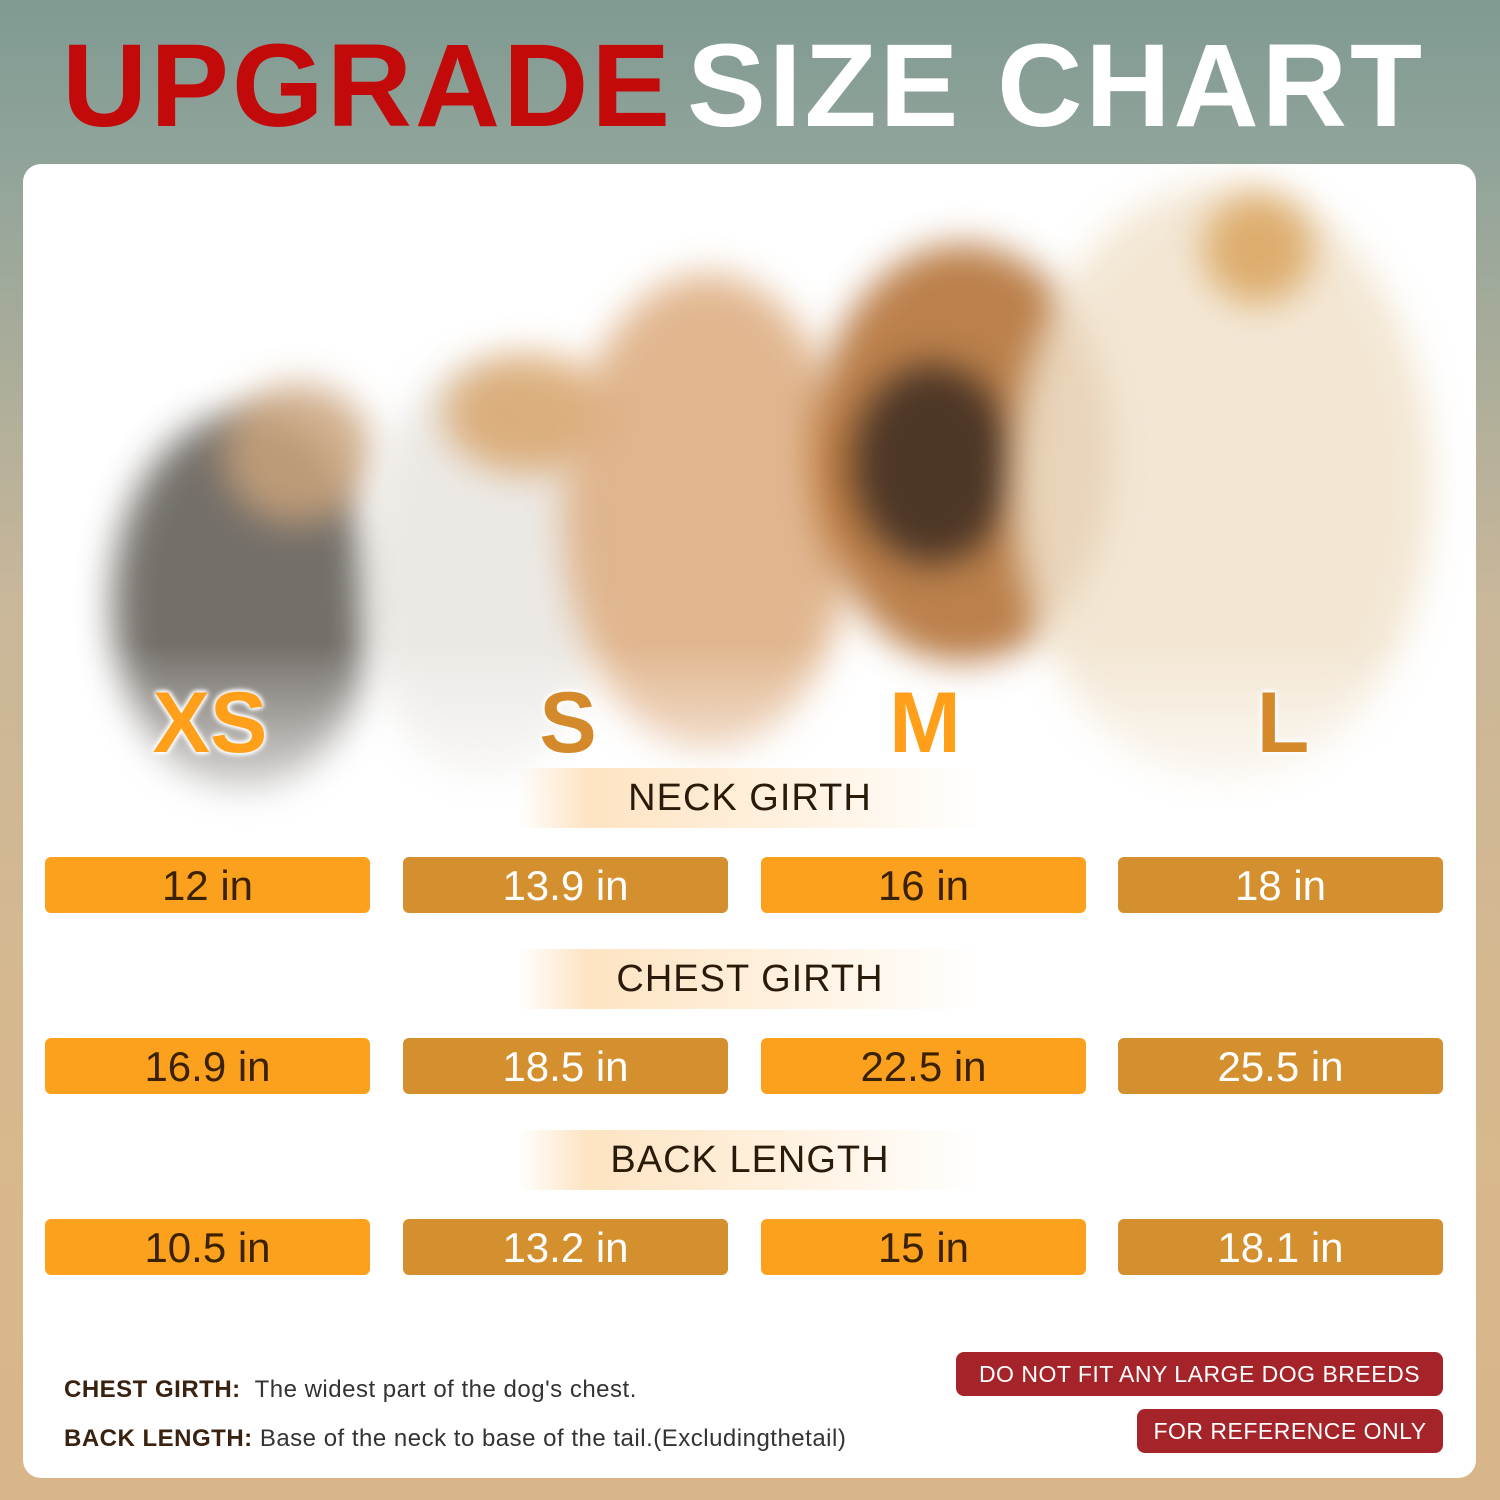 This screenshot has width=1500, height=1500. What do you see at coordinates (565, 1066) in the screenshot?
I see `value-cell: 18.5 in` at bounding box center [565, 1066].